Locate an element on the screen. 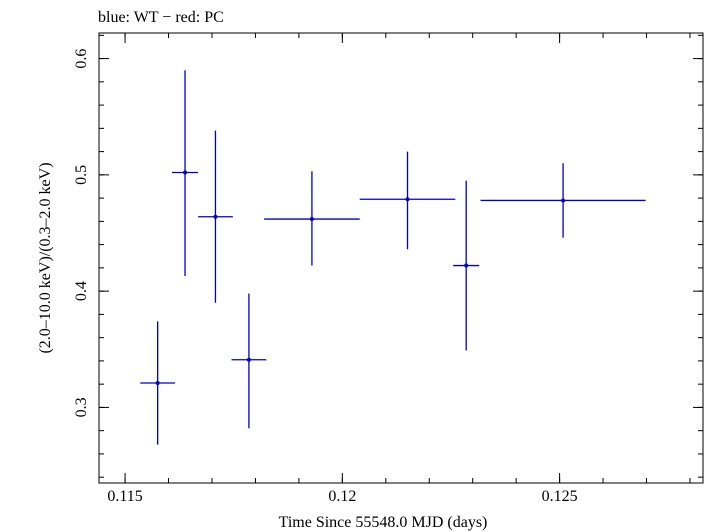 The width and height of the screenshot is (705, 532). x-tick-label: 0.115 is located at coordinates (124, 496).